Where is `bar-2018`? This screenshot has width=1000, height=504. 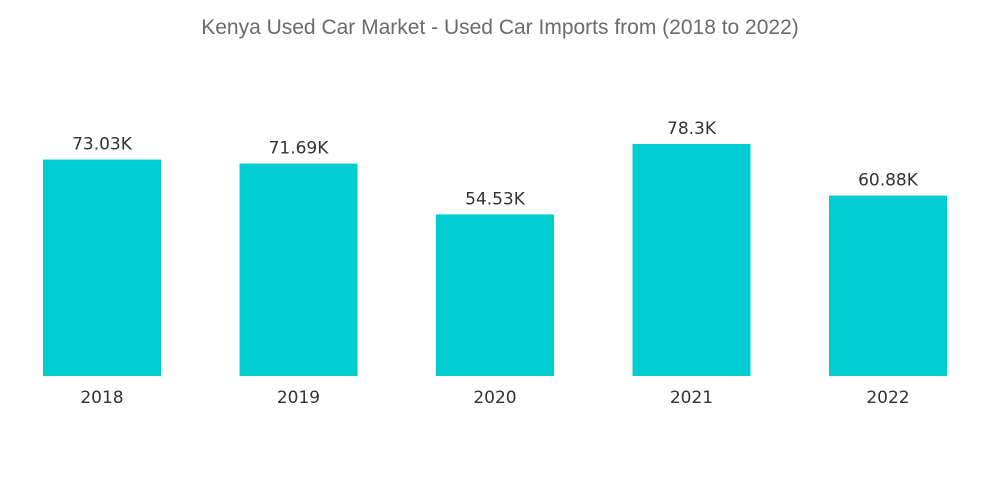
bar-2018 is located at coordinates (102, 267).